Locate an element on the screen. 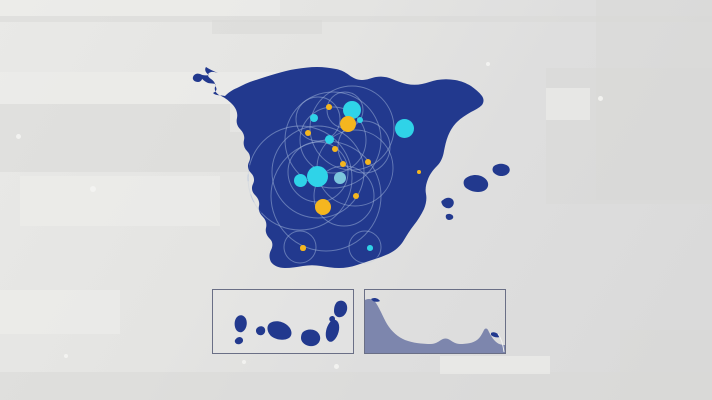 This screenshot has height=400, width=712. formentera-island is located at coordinates (449, 216).